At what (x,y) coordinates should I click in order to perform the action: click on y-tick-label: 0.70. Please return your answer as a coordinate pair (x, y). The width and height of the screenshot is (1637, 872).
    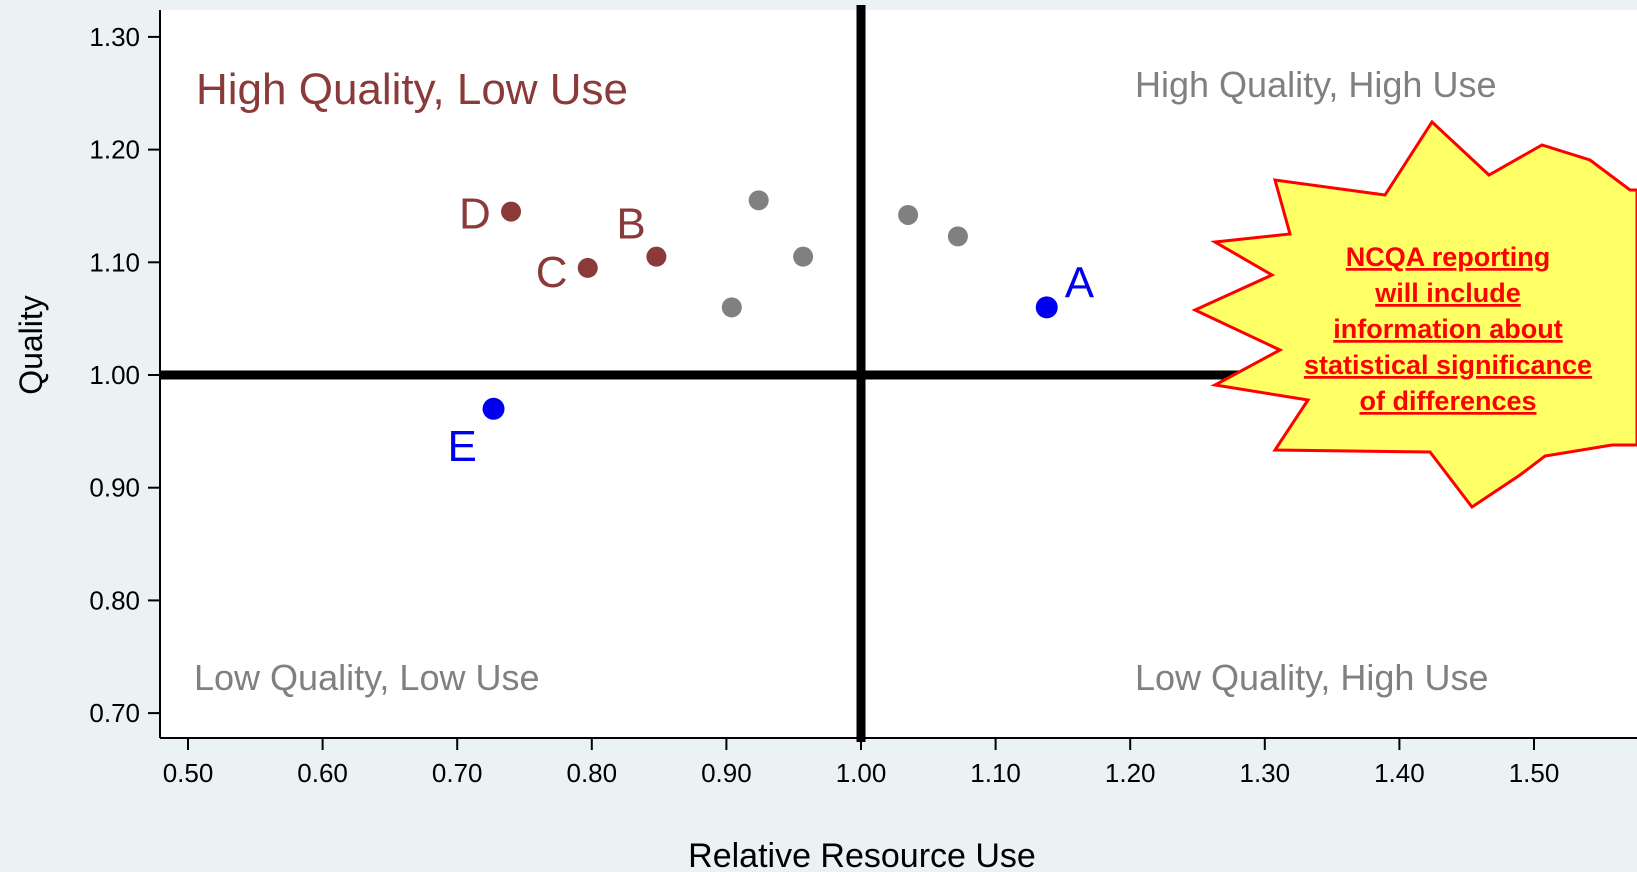
    Looking at the image, I should click on (114, 713).